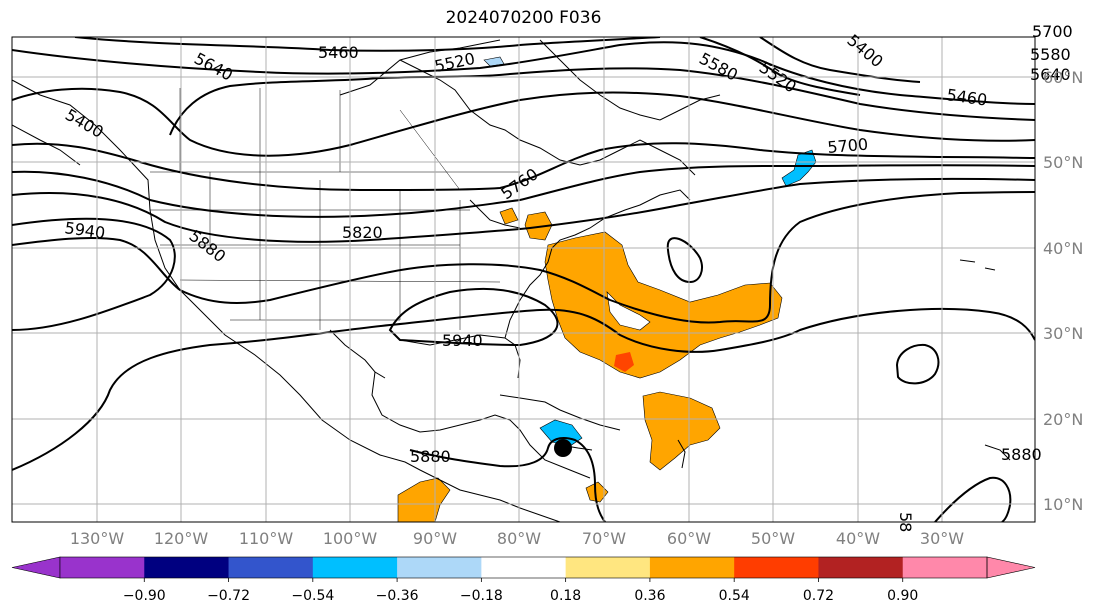 The height and width of the screenshot is (615, 1105). Describe the element at coordinates (563, 448) in the screenshot. I see `storm-center-dot` at that location.